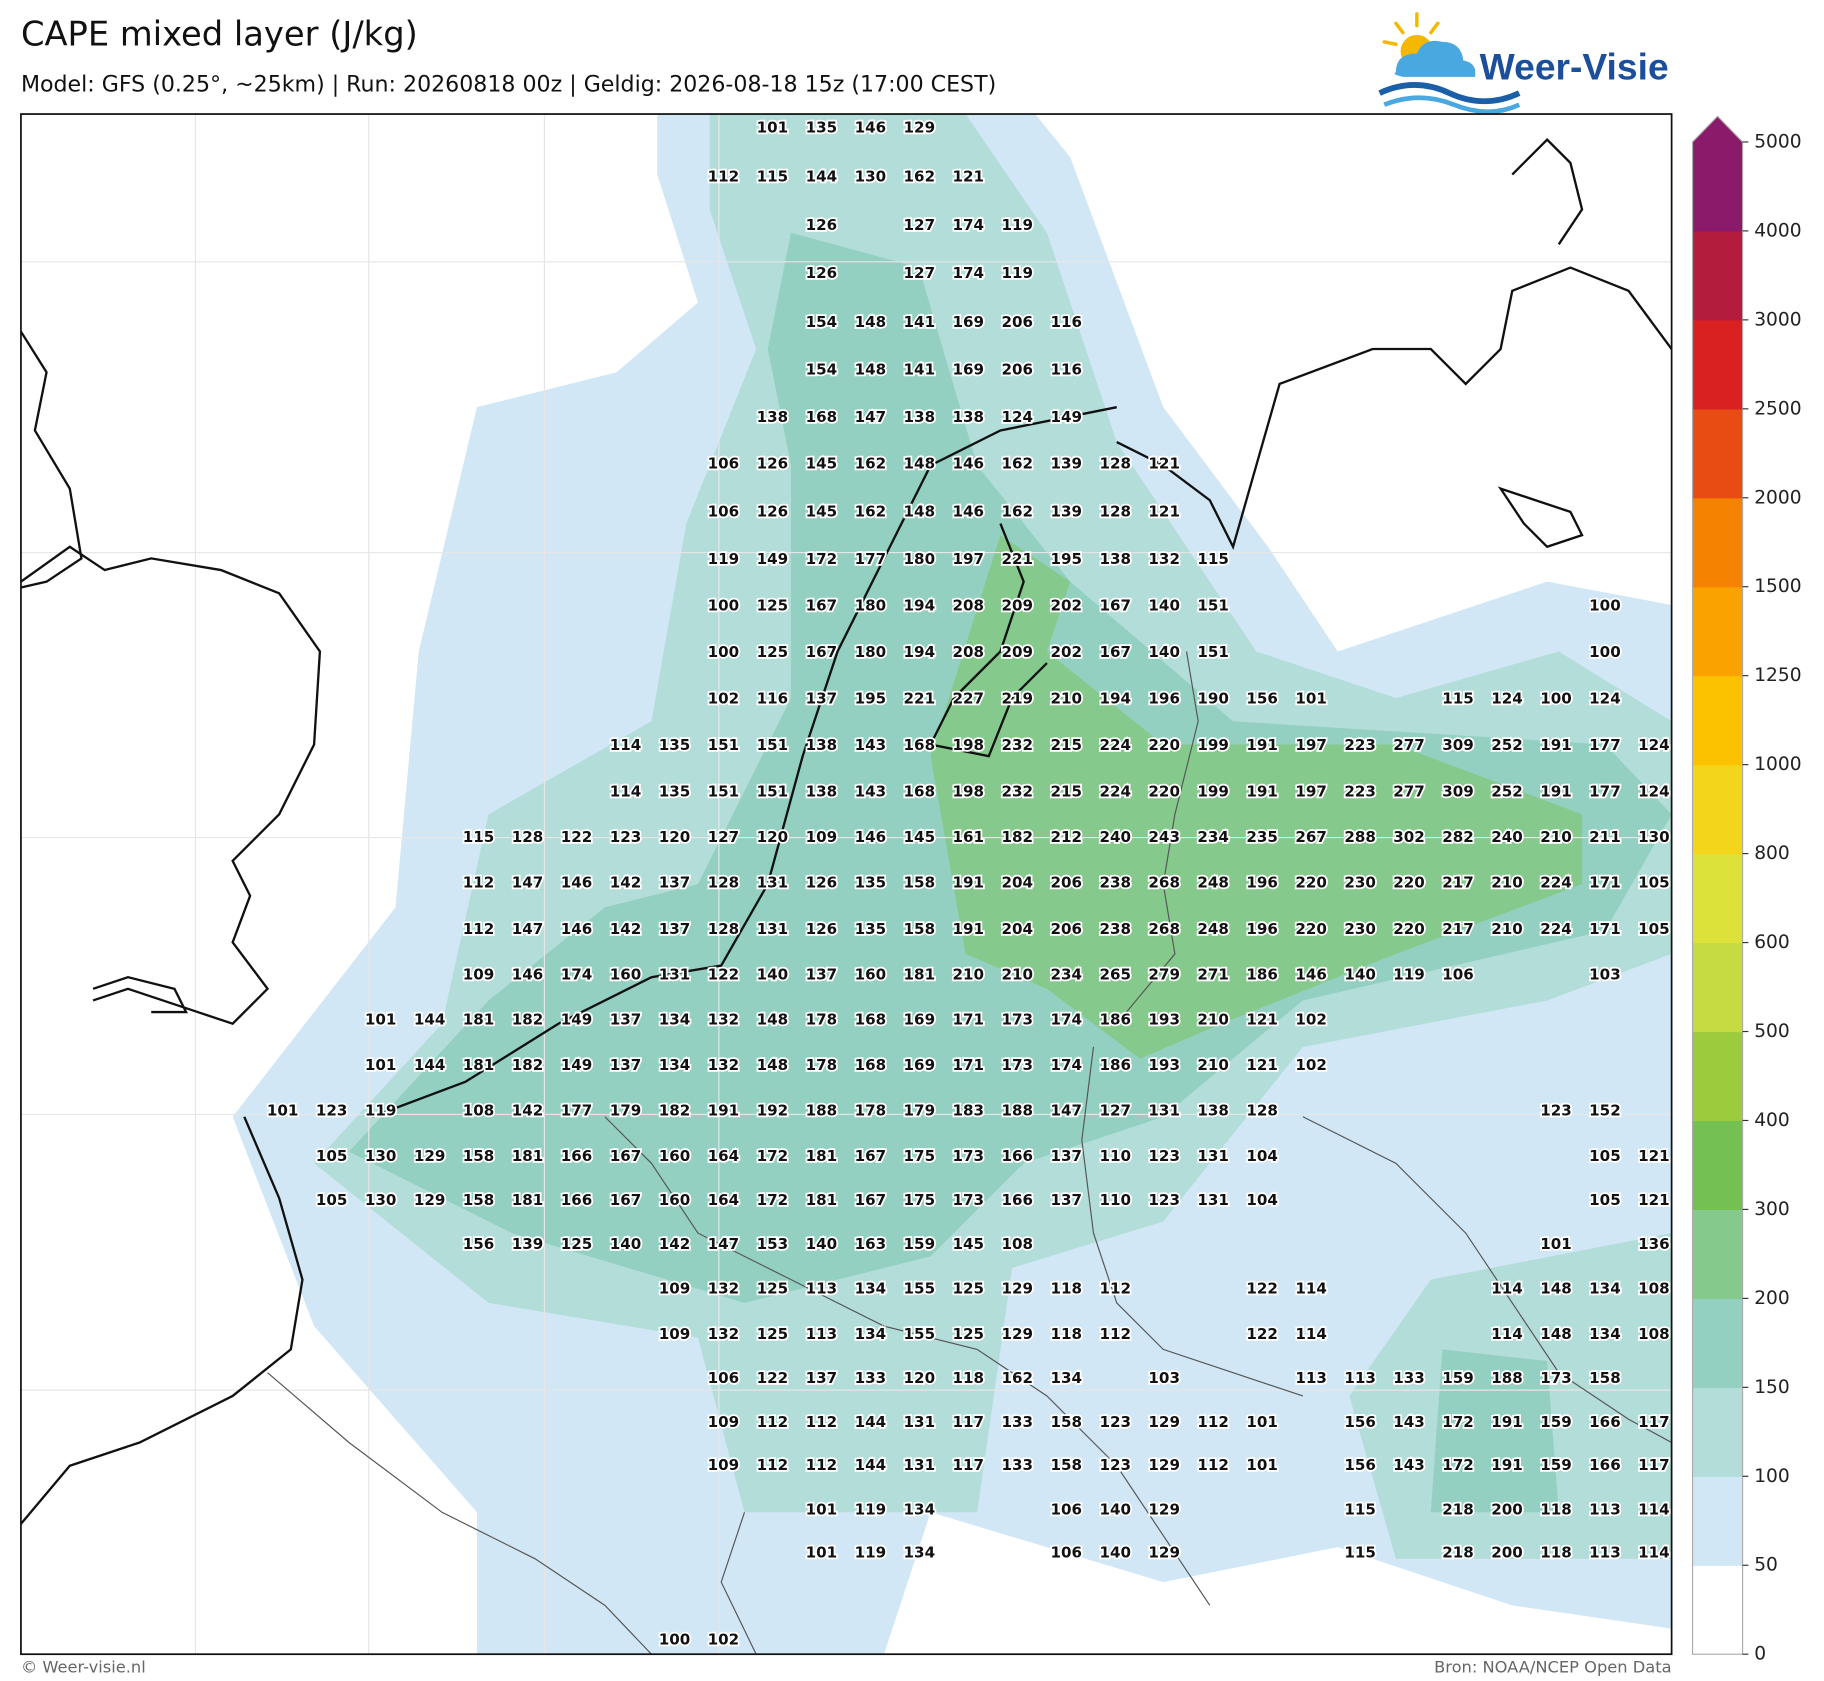 This screenshot has height=1681, width=1824. Describe the element at coordinates (969, 464) in the screenshot. I see `cape-value: 146` at that location.